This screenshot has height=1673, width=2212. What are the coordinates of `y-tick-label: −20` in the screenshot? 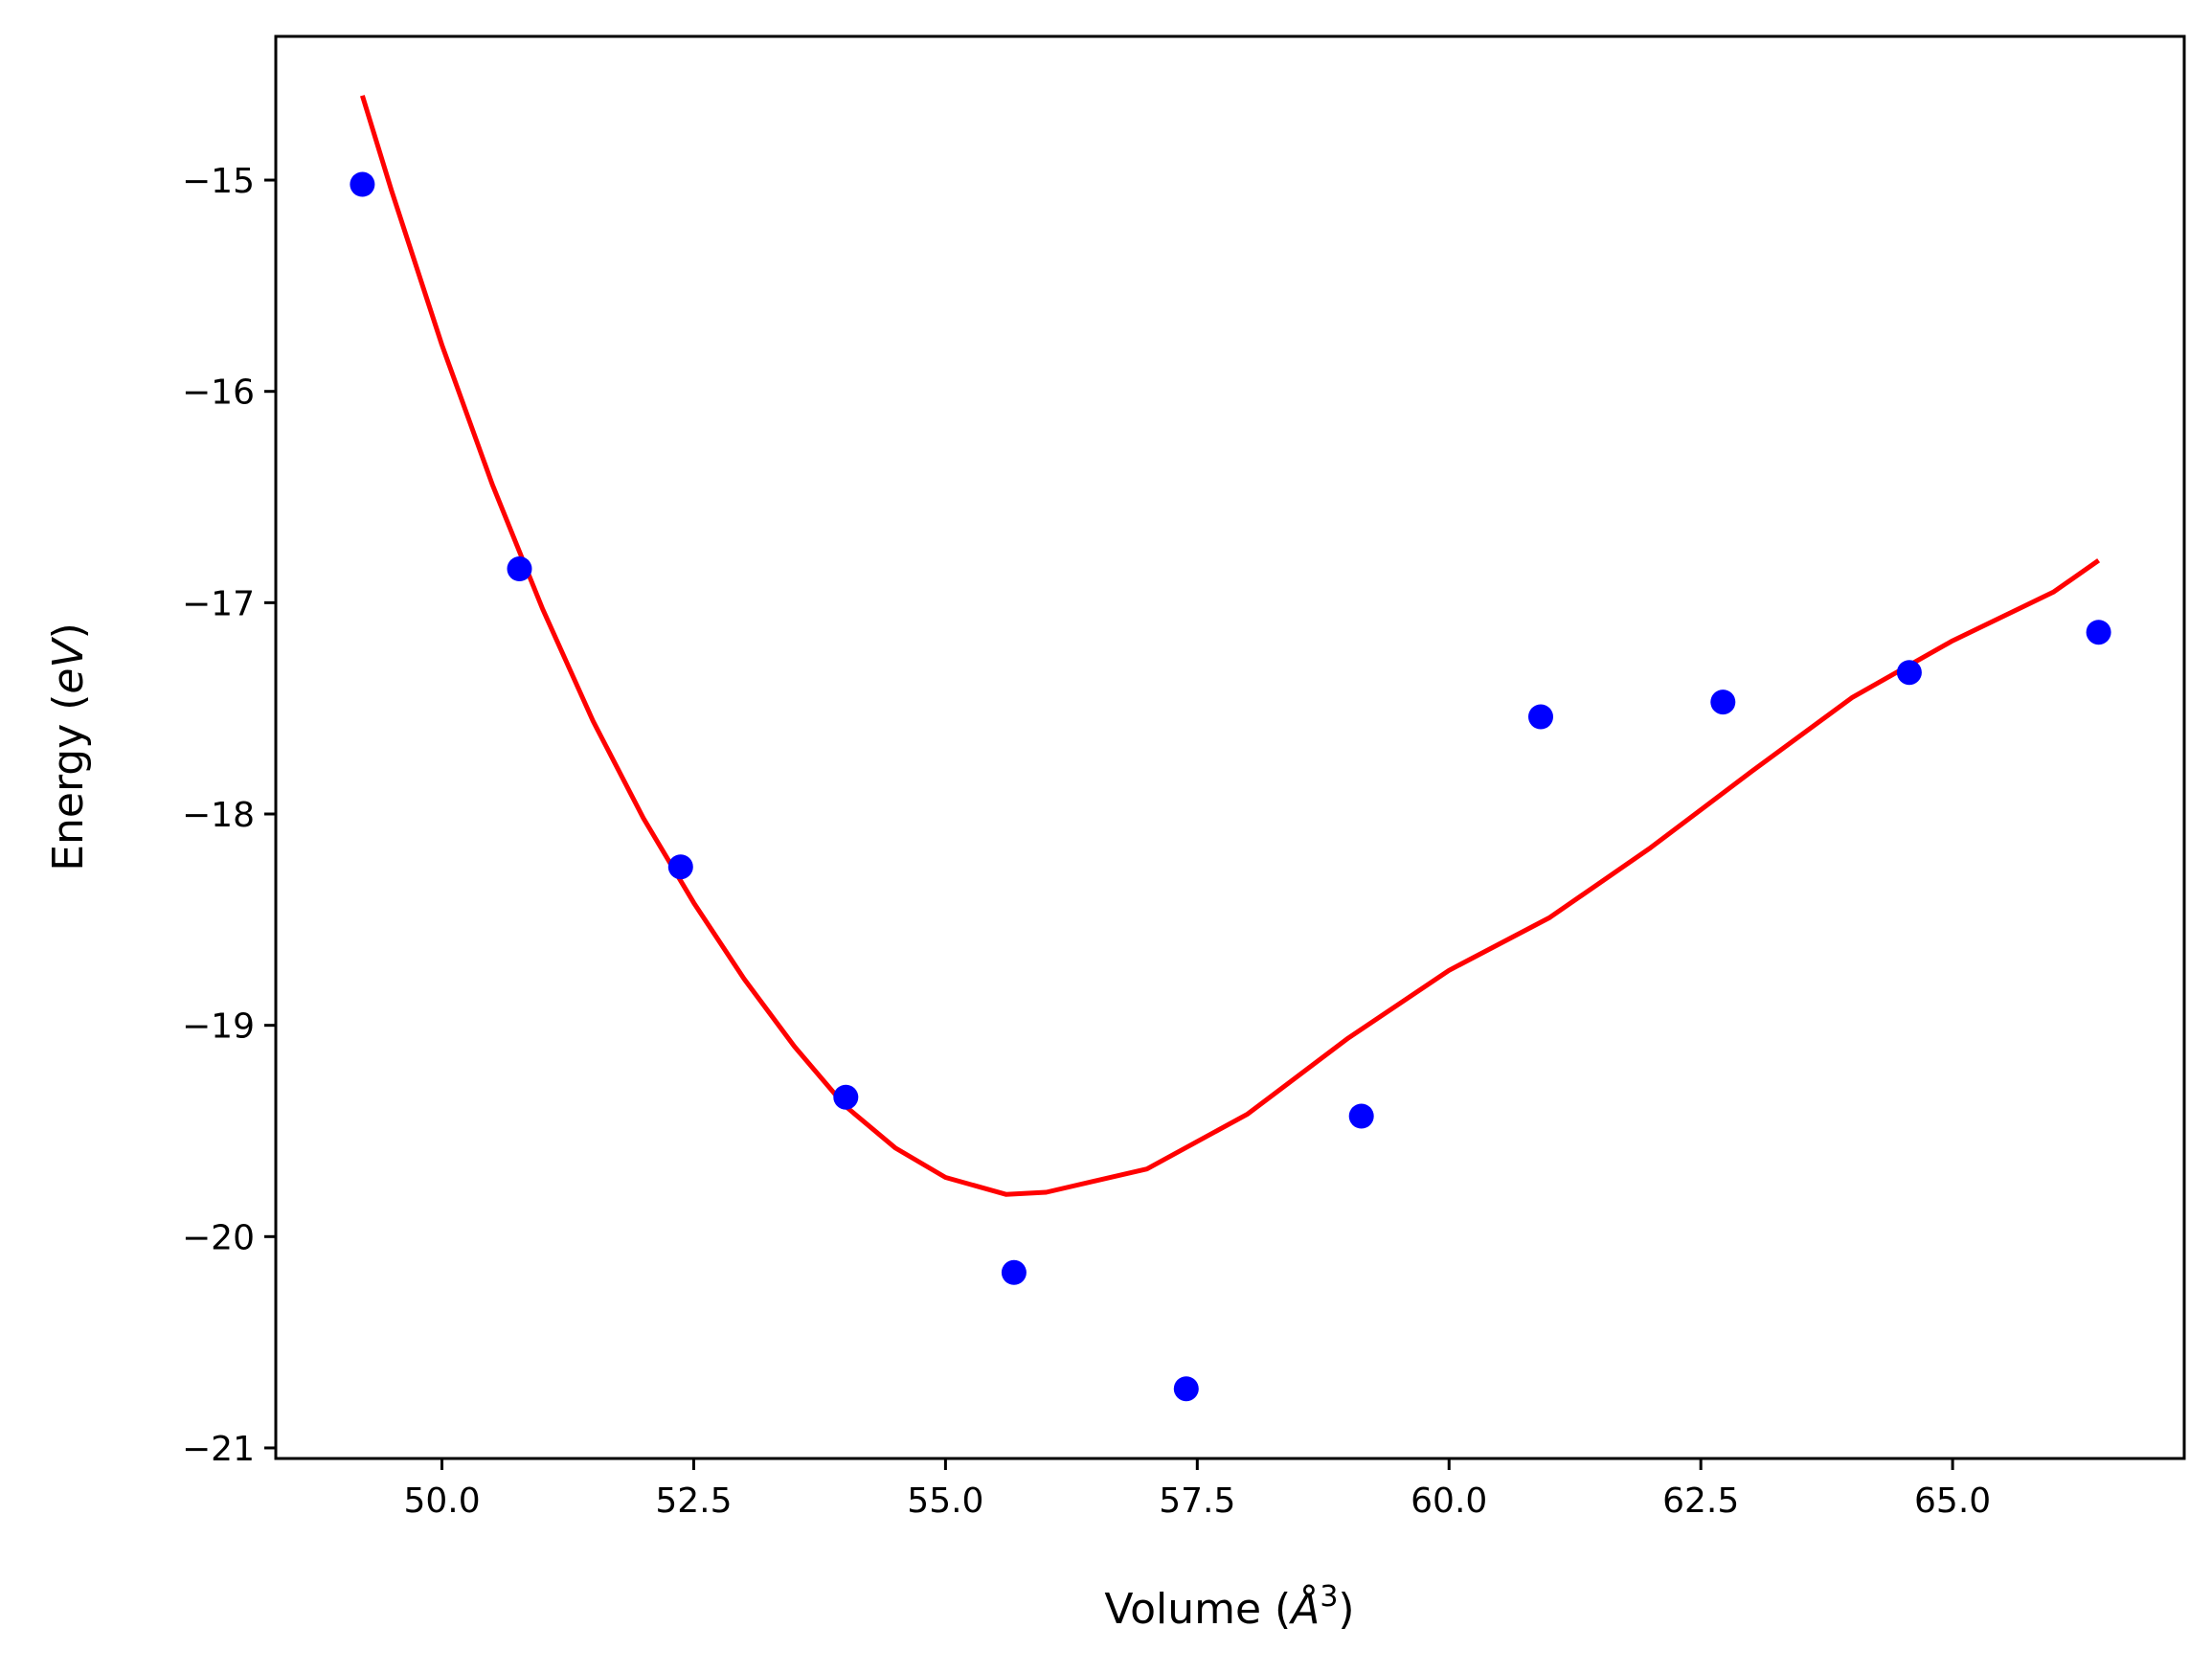 It's located at (218, 1238).